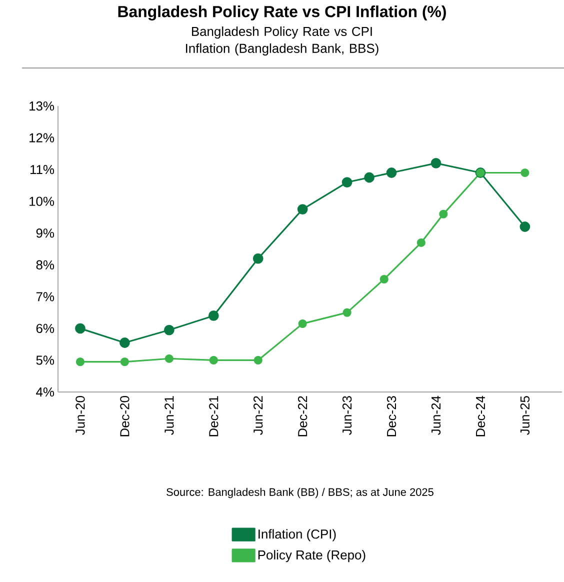 The image size is (564, 582). Describe the element at coordinates (436, 415) in the screenshot. I see `x-tick-label: Jun-24` at that location.